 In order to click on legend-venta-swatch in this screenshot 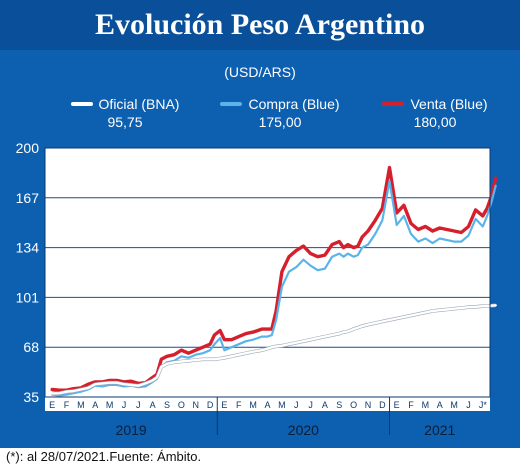, I will do `click(393, 104)`.